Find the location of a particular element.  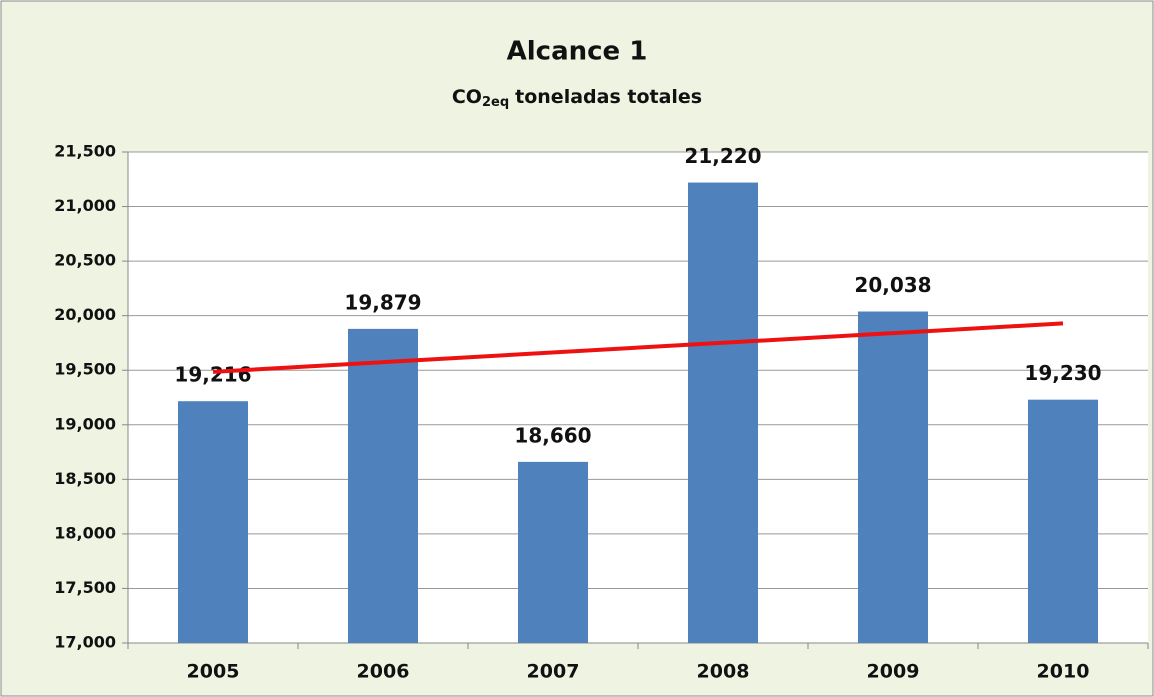

chart-subtitle: CO2eq toneladas totales is located at coordinates (577, 98).